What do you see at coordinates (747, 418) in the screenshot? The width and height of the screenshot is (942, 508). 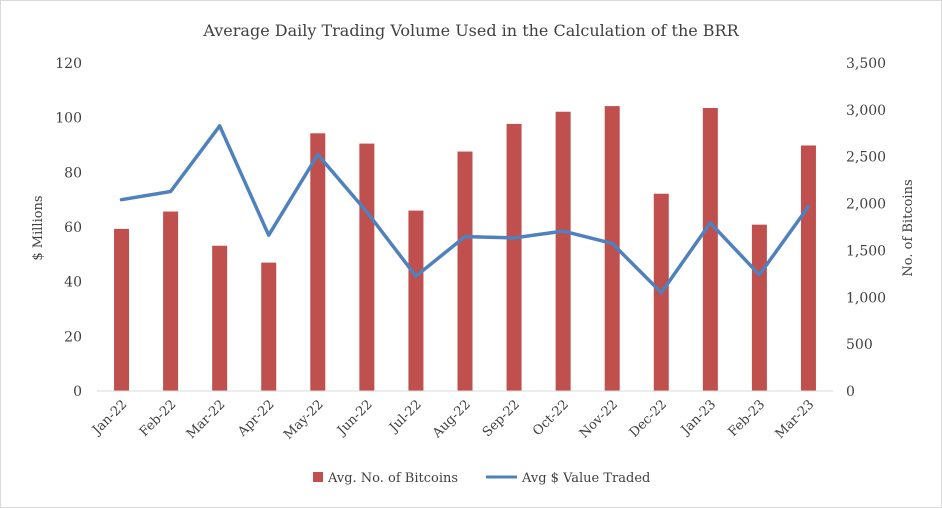 I see `x-tick-label: Feb-23` at bounding box center [747, 418].